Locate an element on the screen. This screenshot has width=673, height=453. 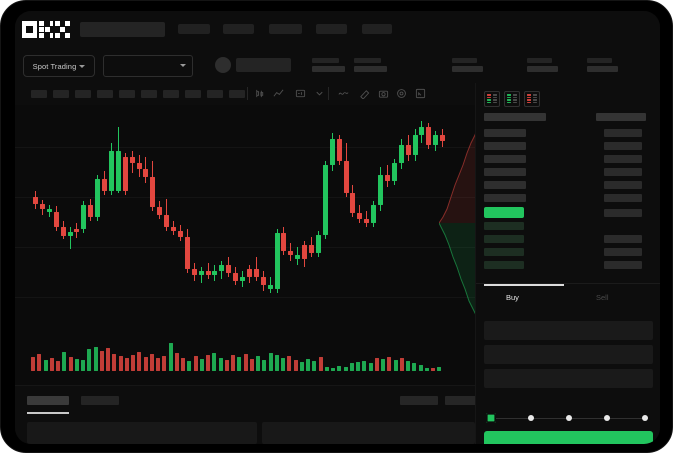
bottom-content-panel-left is located at coordinates (142, 433).